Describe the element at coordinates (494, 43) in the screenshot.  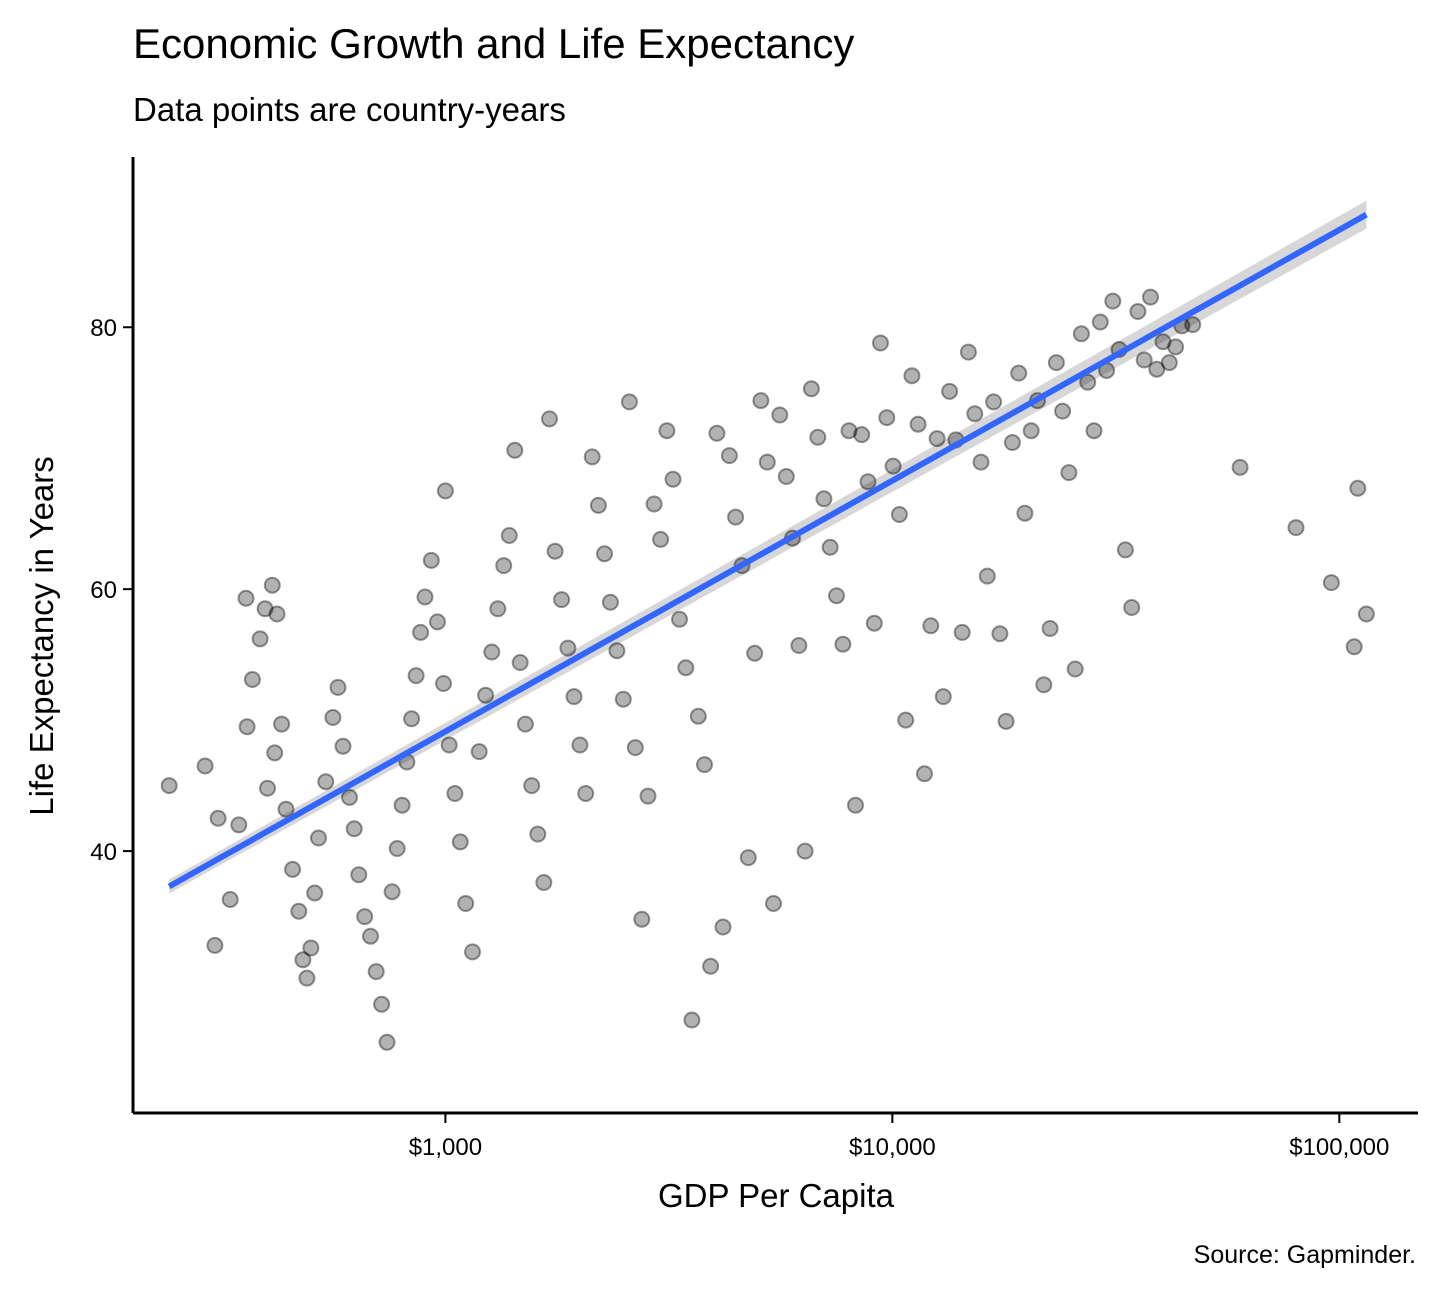
I see `chart-title: Economic Growth and Life Expectancy` at that location.